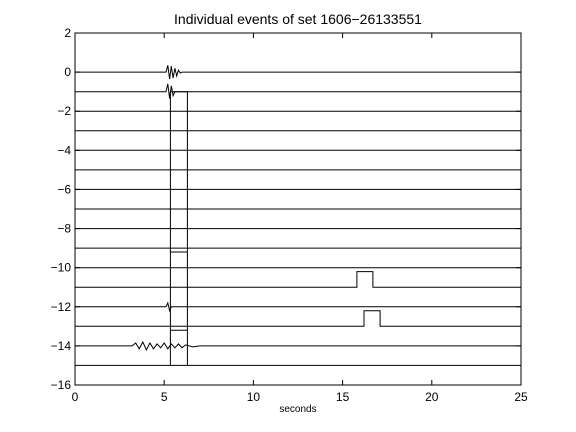 This screenshot has height=432, width=576. I want to click on x-tick-label: 20, so click(432, 397).